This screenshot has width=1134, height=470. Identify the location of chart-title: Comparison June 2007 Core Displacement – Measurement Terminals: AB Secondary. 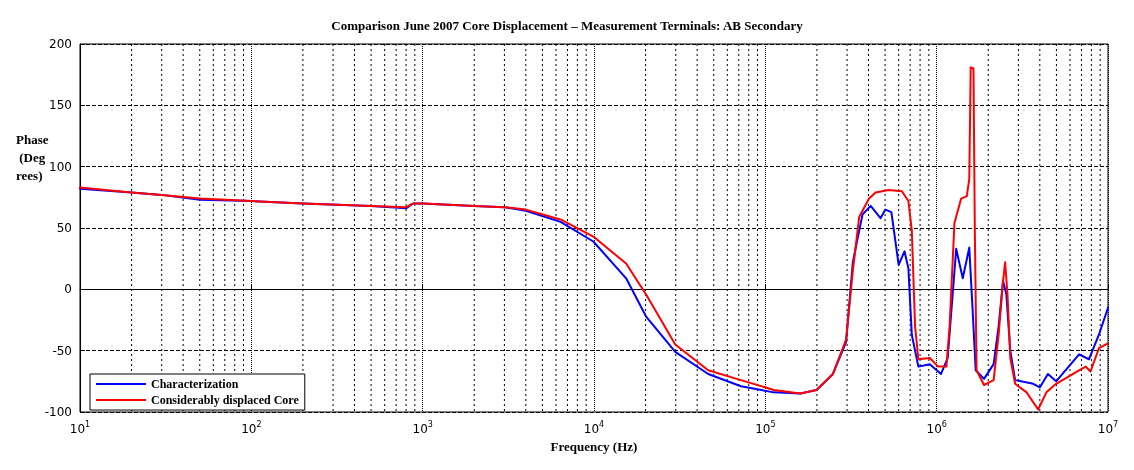
(567, 25).